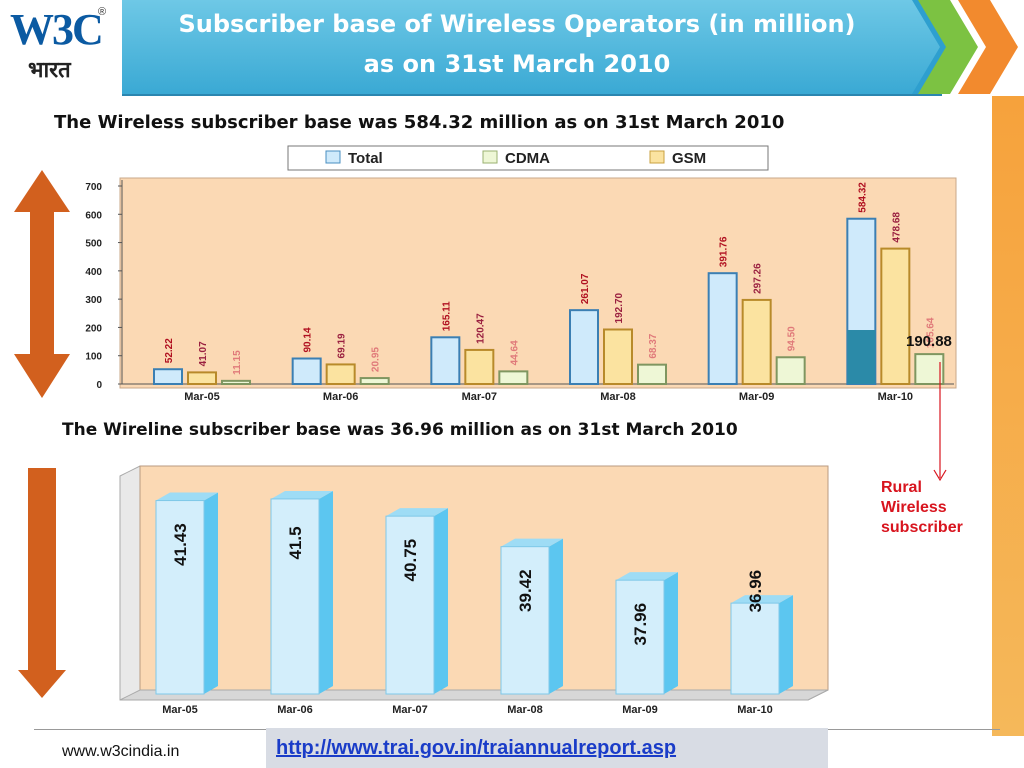 The width and height of the screenshot is (1024, 768). Describe the element at coordinates (93, 357) in the screenshot. I see `y-tick-label: 100` at that location.